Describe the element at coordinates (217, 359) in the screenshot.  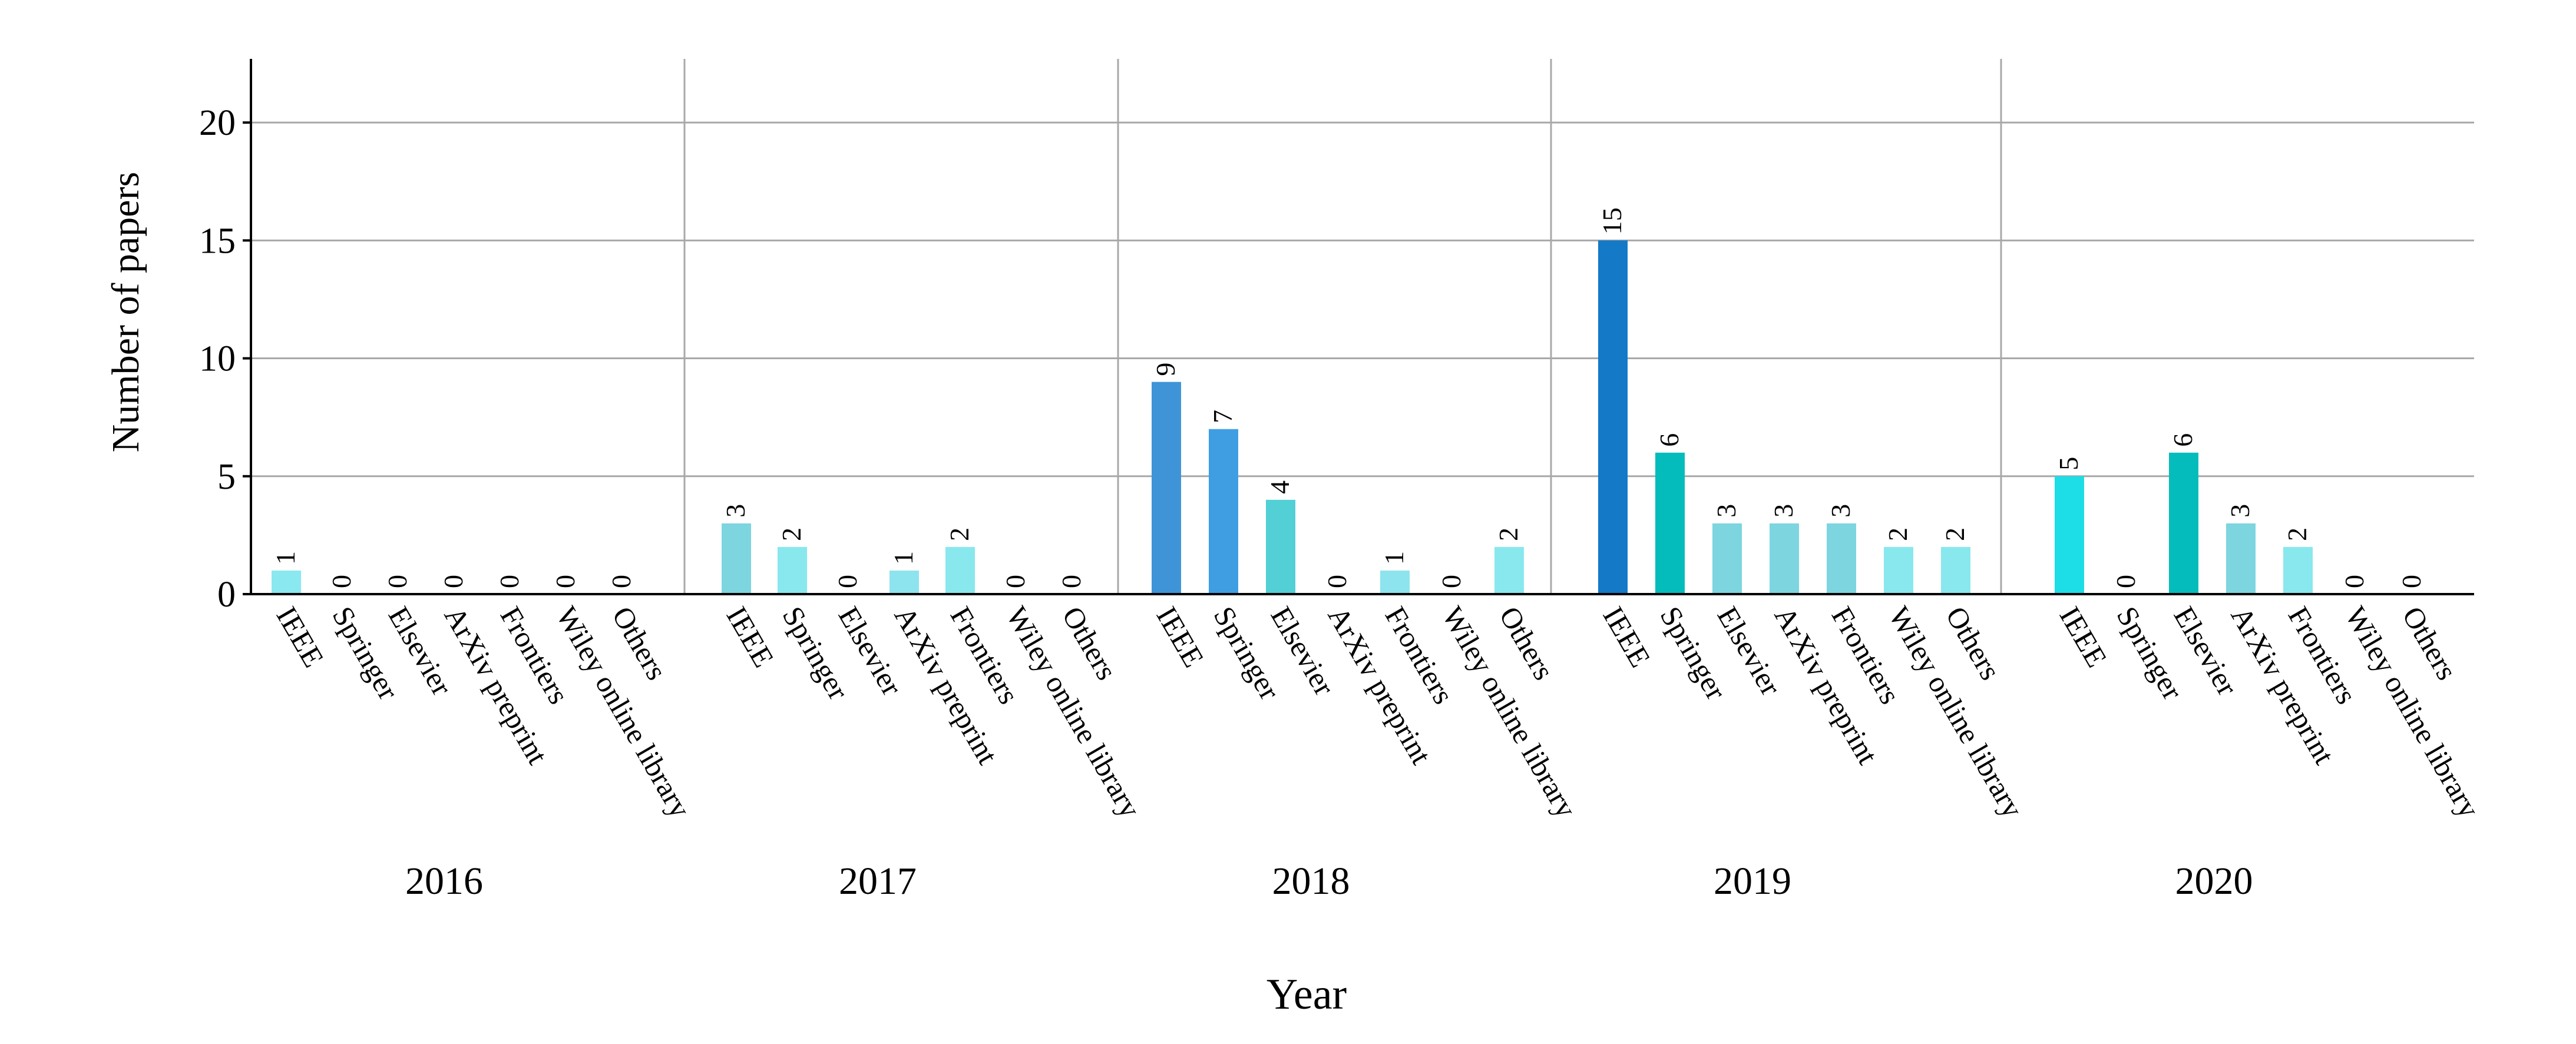
I see `y-tick-label: 10` at that location.